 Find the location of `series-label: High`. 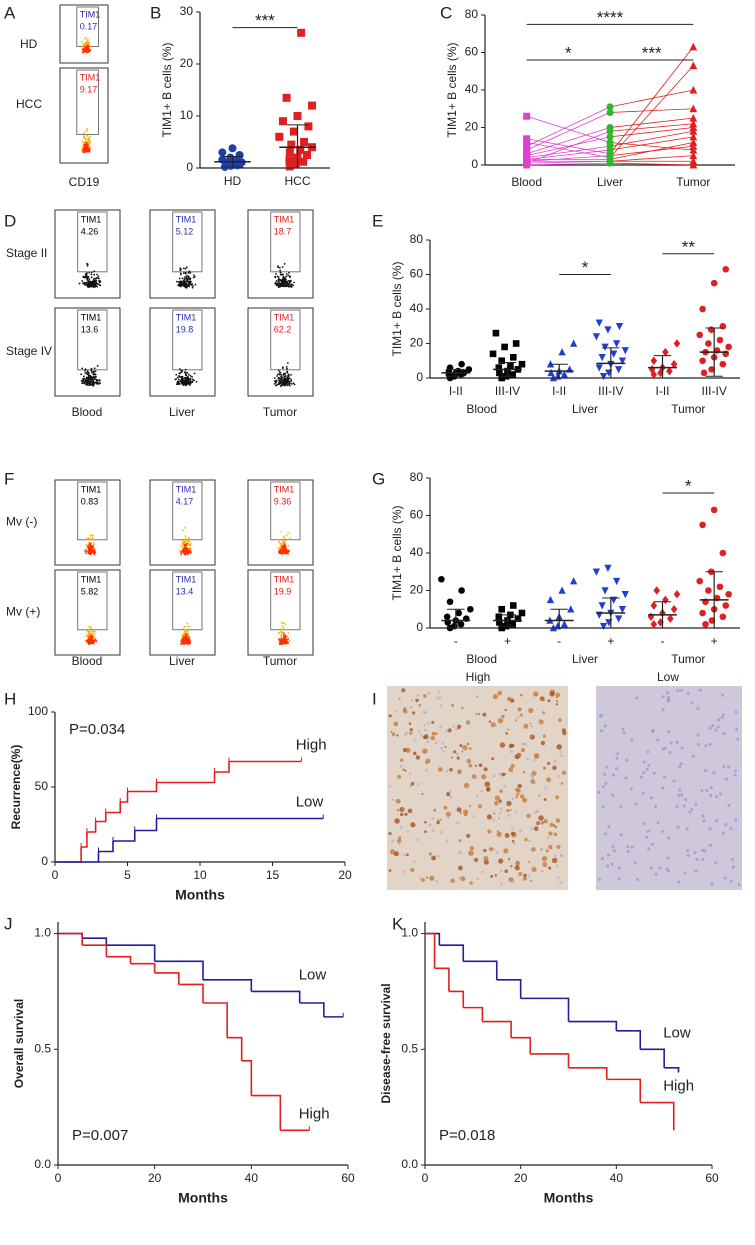

series-label: High is located at coordinates (678, 1085).